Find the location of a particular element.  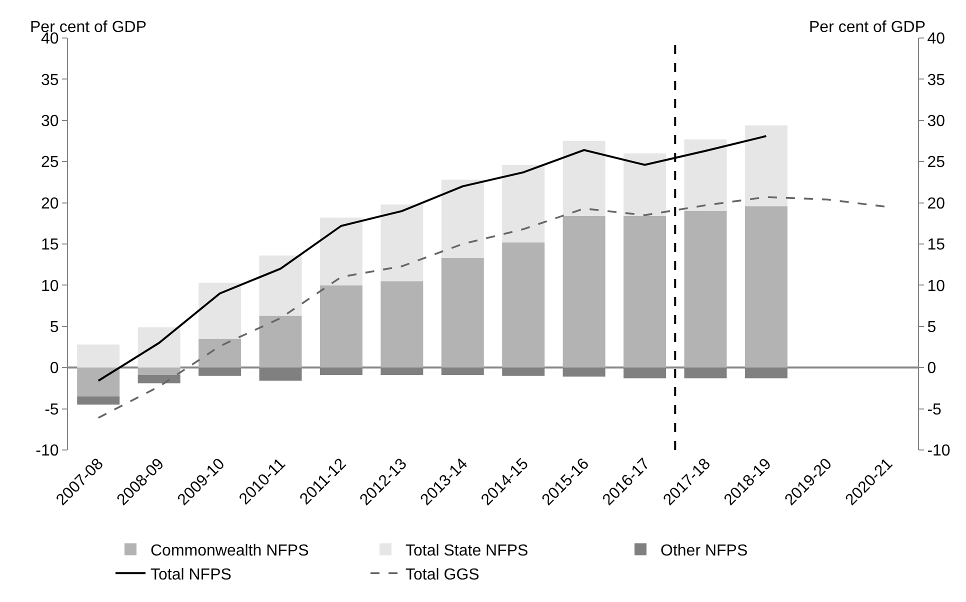

legend-label: Total GGS is located at coordinates (443, 575).